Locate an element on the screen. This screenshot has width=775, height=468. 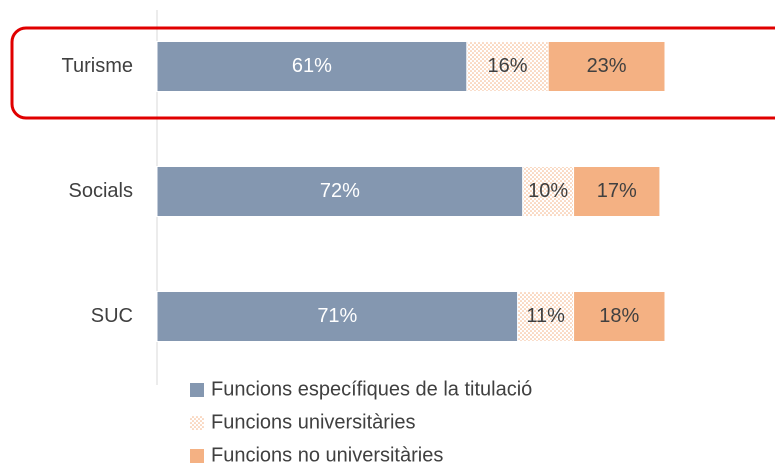
value-label: 16% is located at coordinates (508, 66).